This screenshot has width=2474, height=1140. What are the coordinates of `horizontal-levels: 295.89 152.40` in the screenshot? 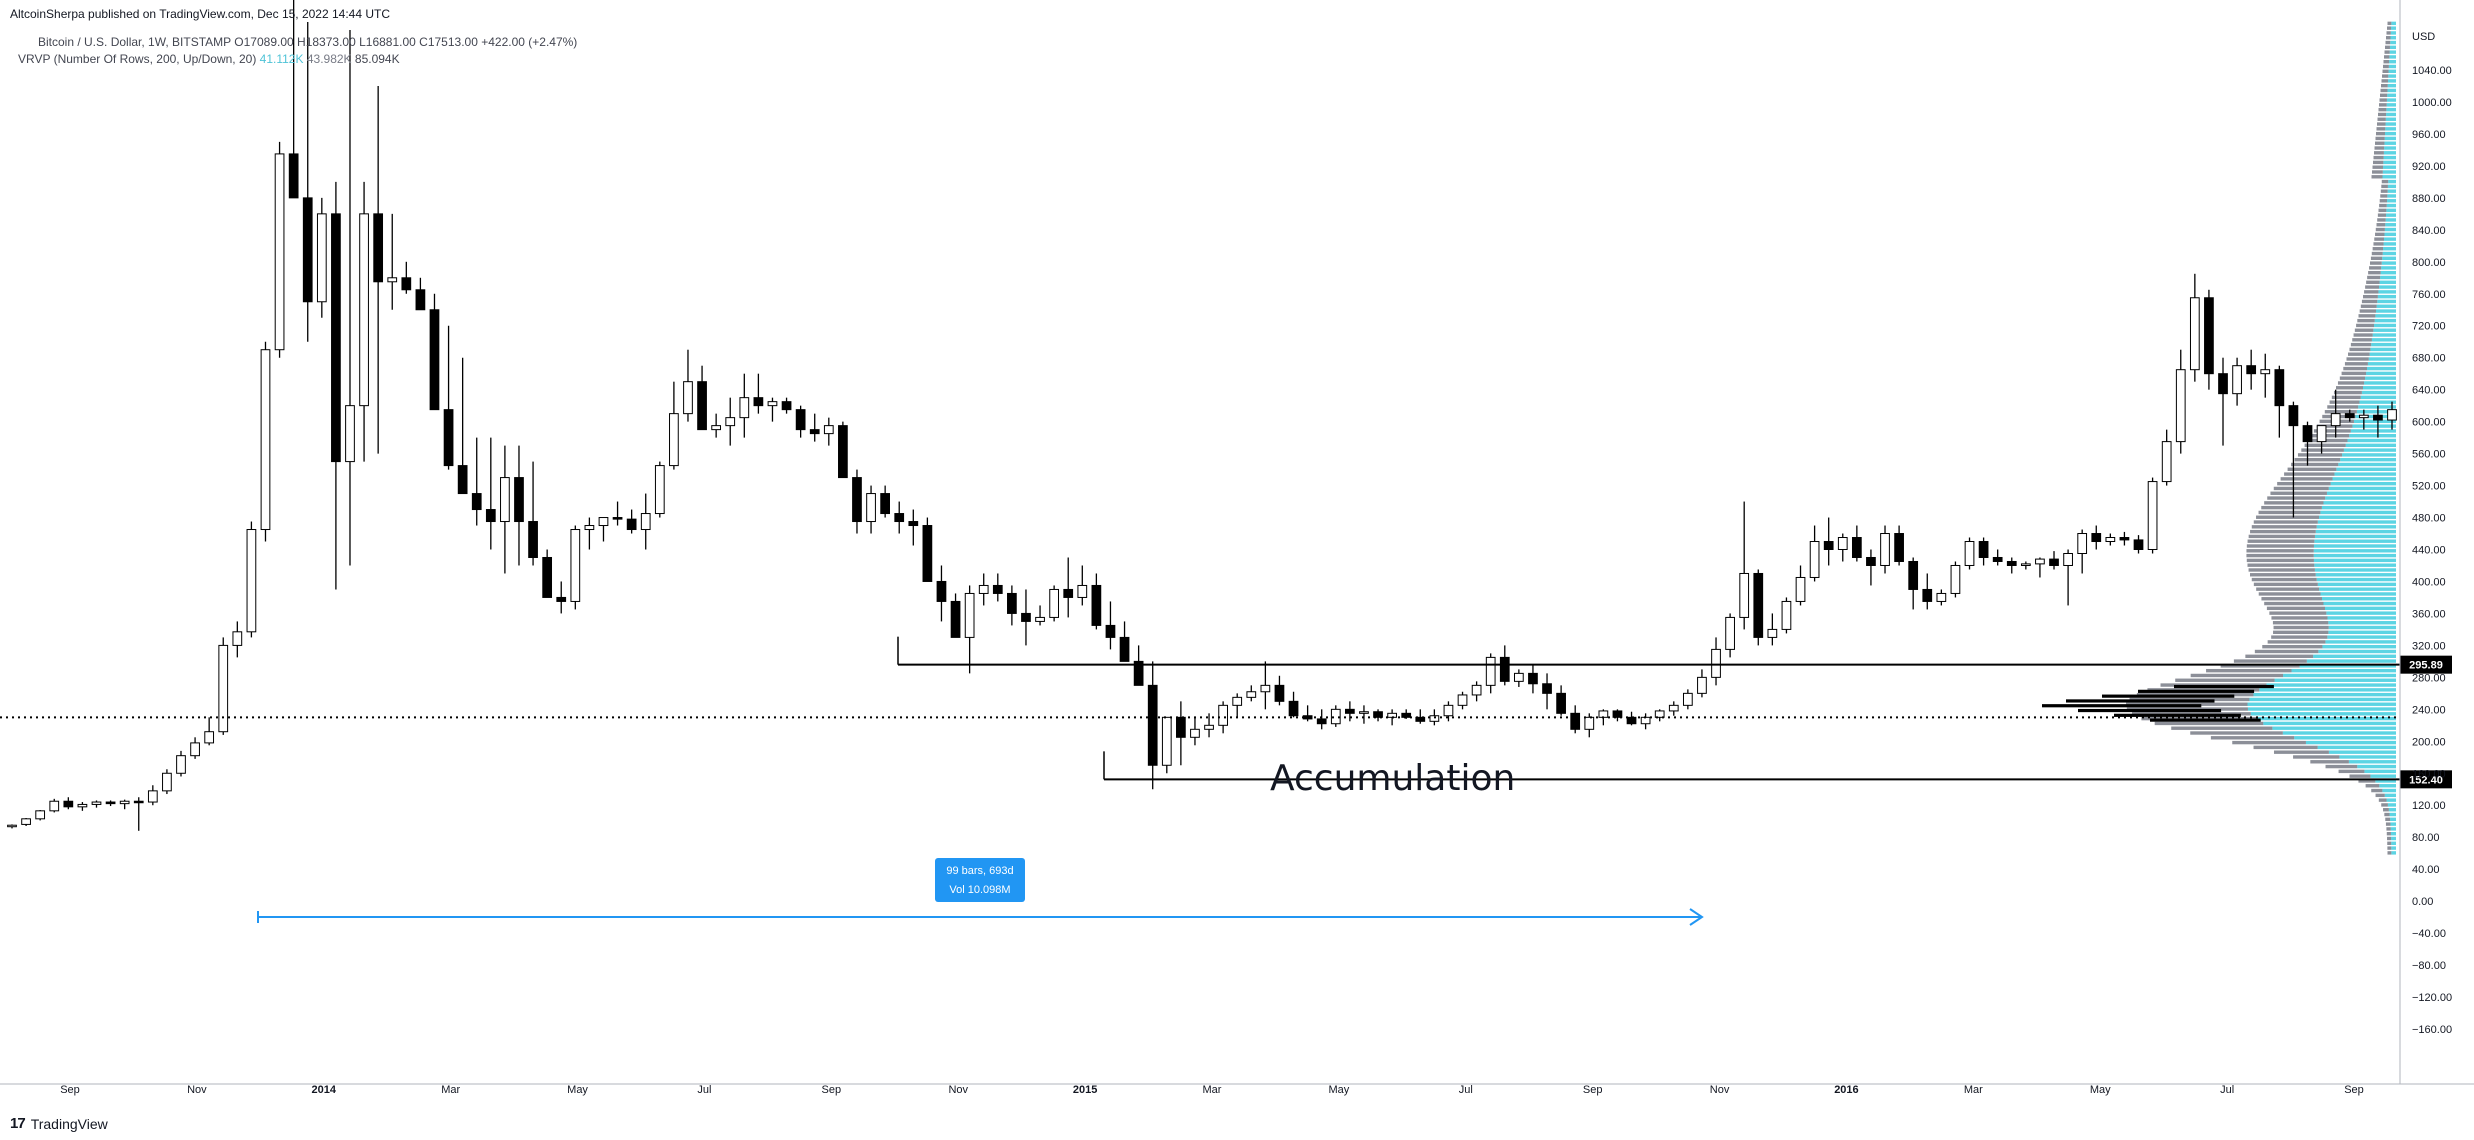 It's located at (1226, 712).